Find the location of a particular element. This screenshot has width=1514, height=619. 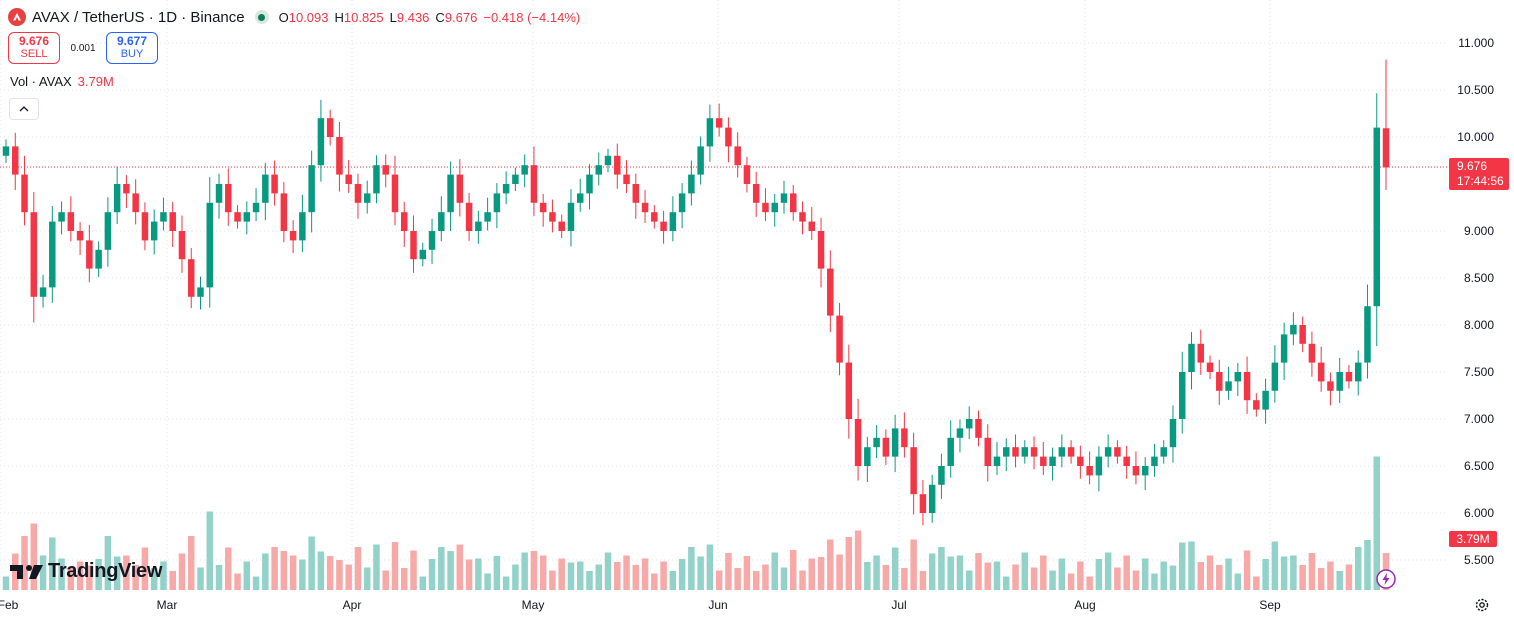

sell-button: 9.676 SELL is located at coordinates (34, 48).